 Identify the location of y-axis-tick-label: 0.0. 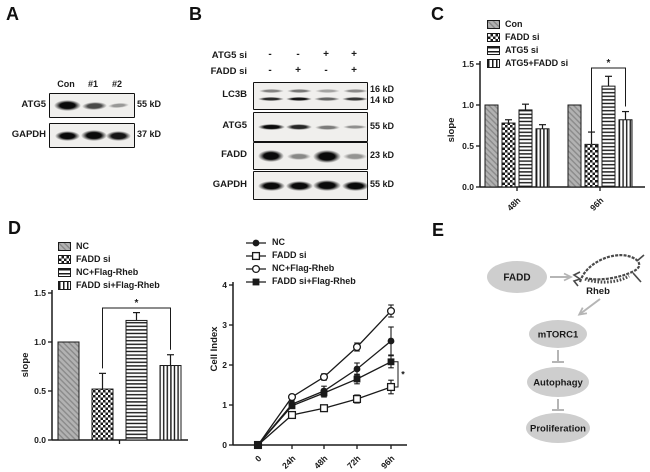
(40, 440).